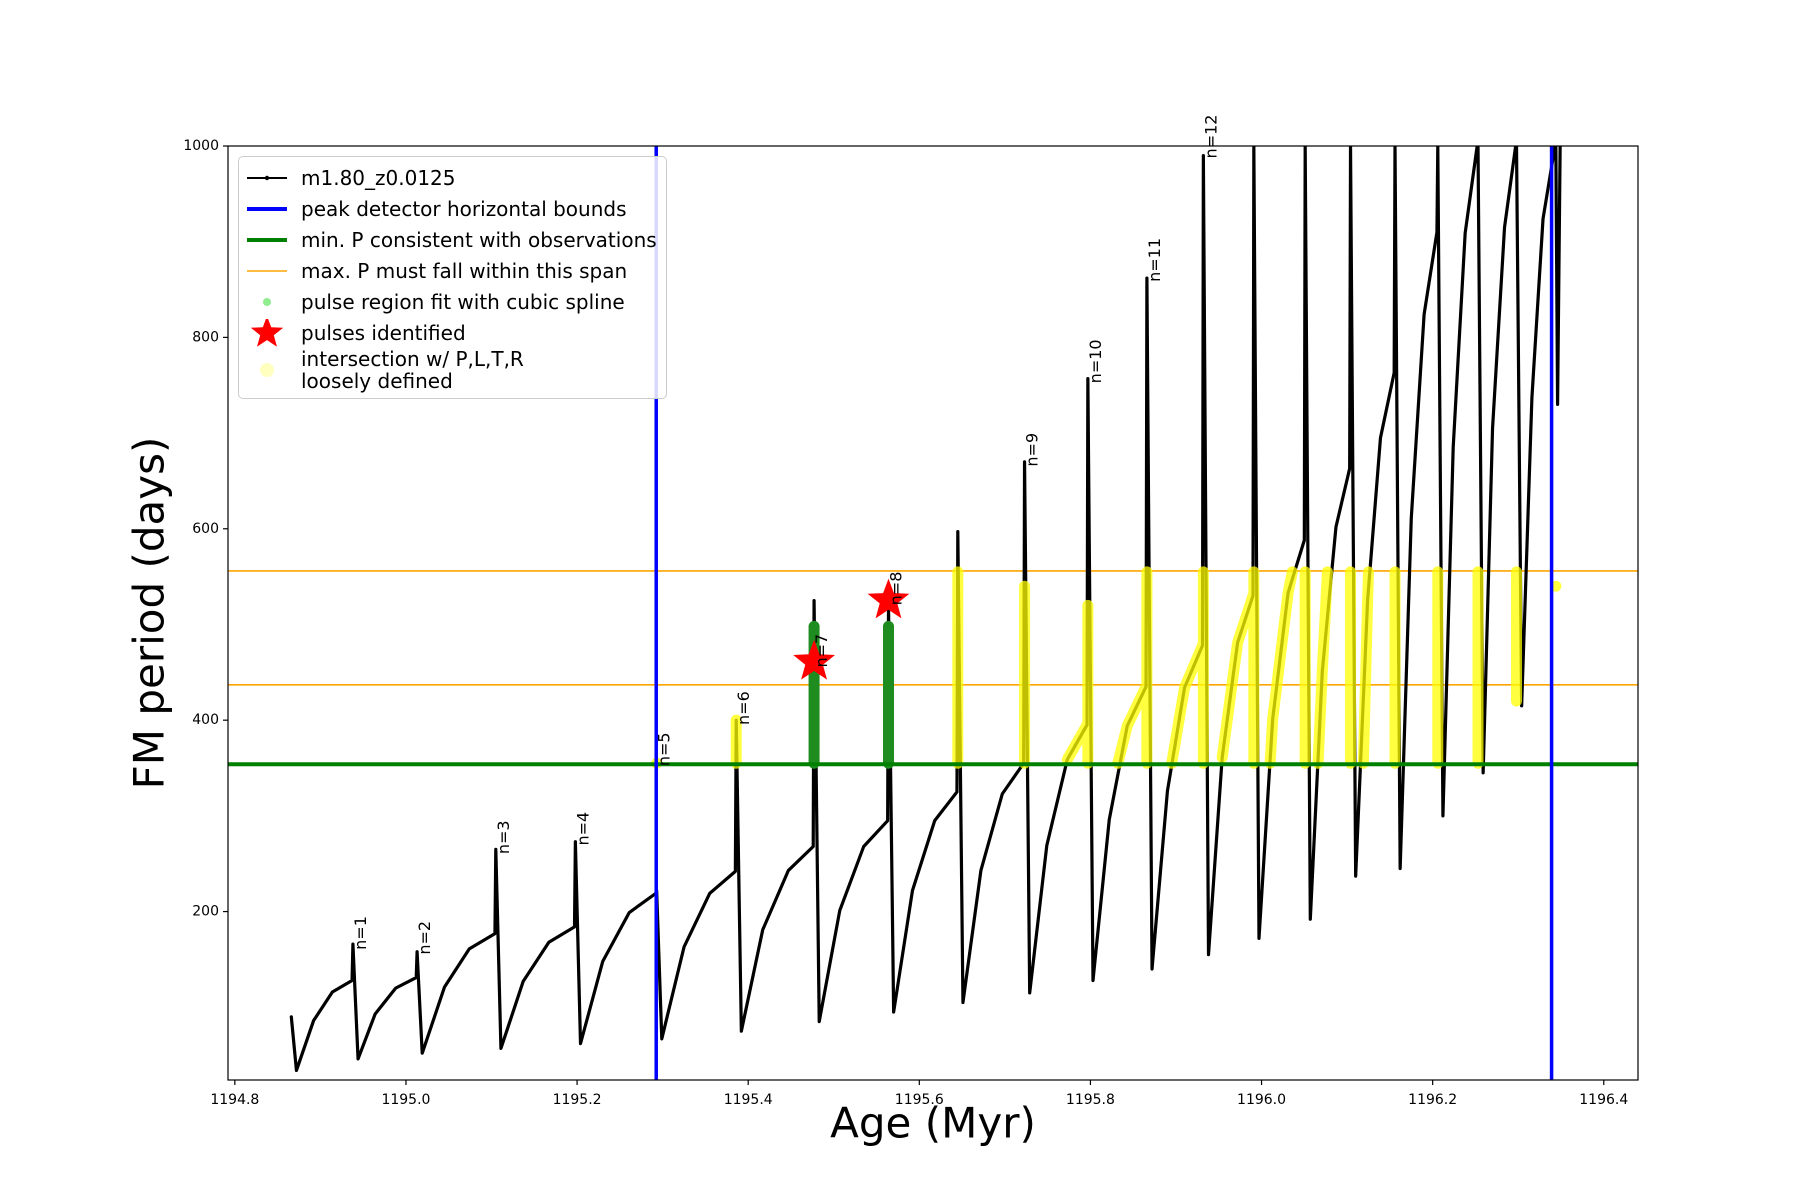  What do you see at coordinates (1154, 260) in the screenshot?
I see `pulse-annotation: n=11` at bounding box center [1154, 260].